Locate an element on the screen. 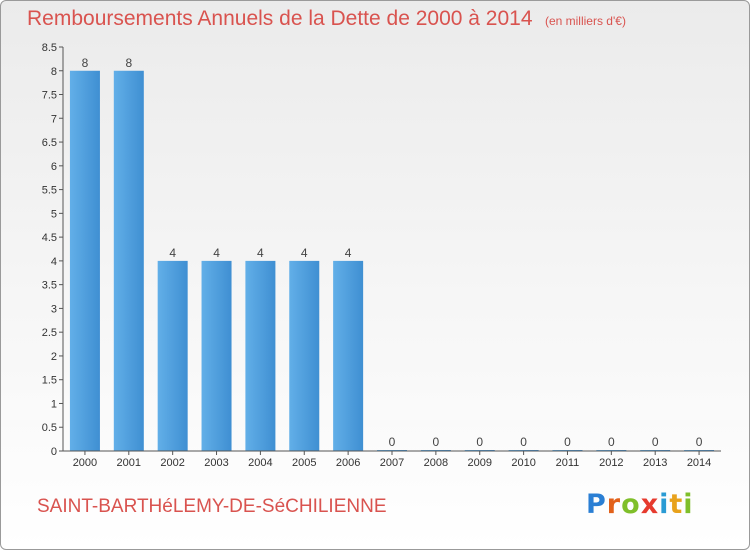  data-label-2003: 4 is located at coordinates (216, 253).